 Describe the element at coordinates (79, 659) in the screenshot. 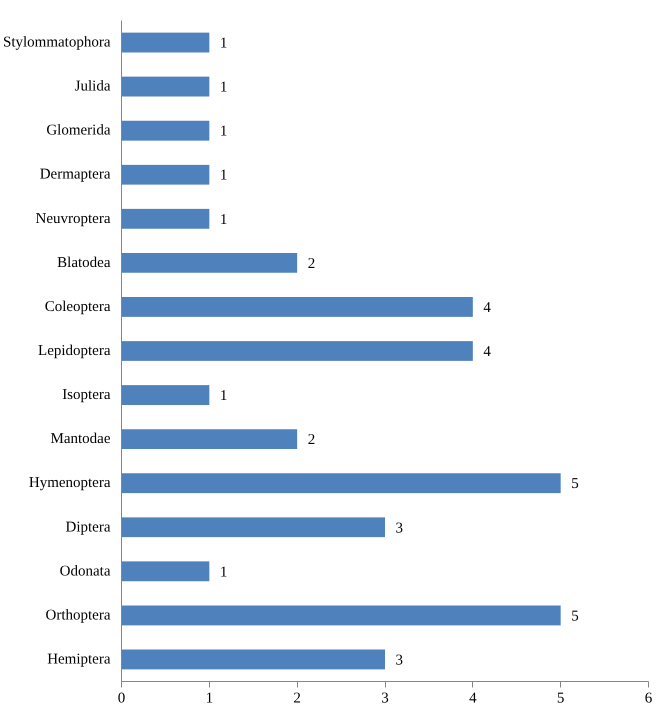

I see `y-tick-label: Hemiptera` at that location.